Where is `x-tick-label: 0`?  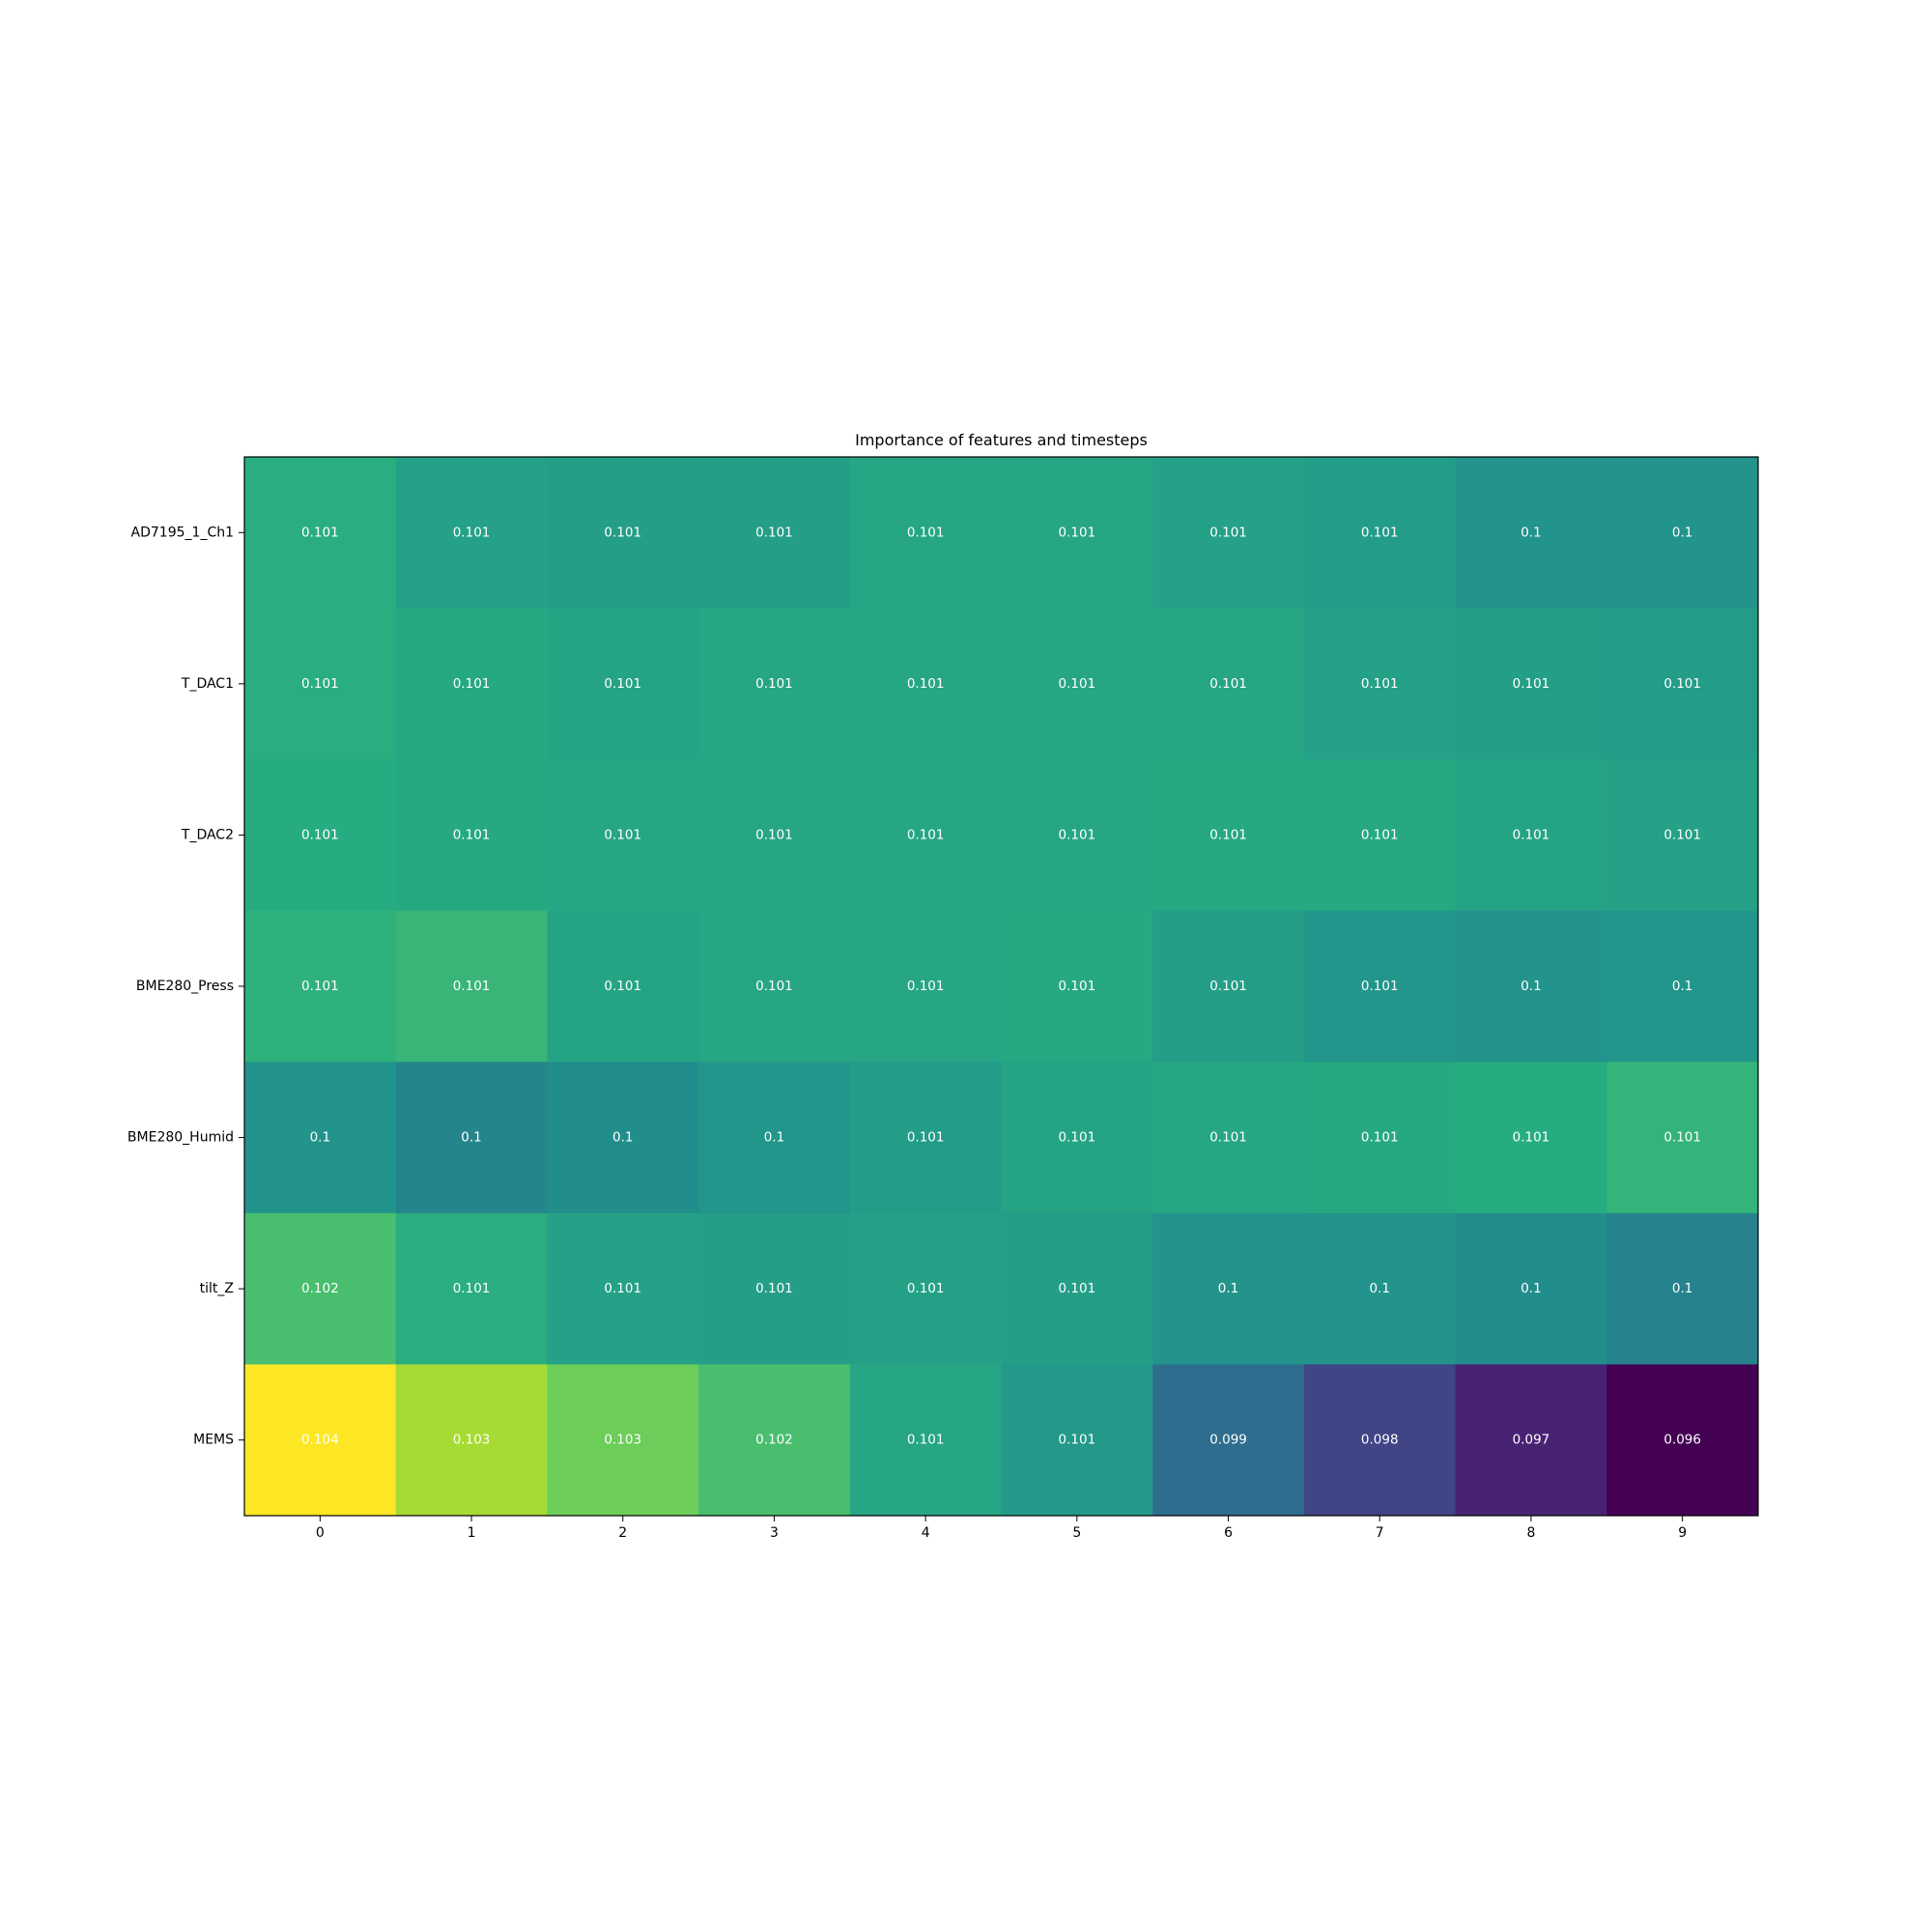 x-tick-label: 0 is located at coordinates (320, 1533).